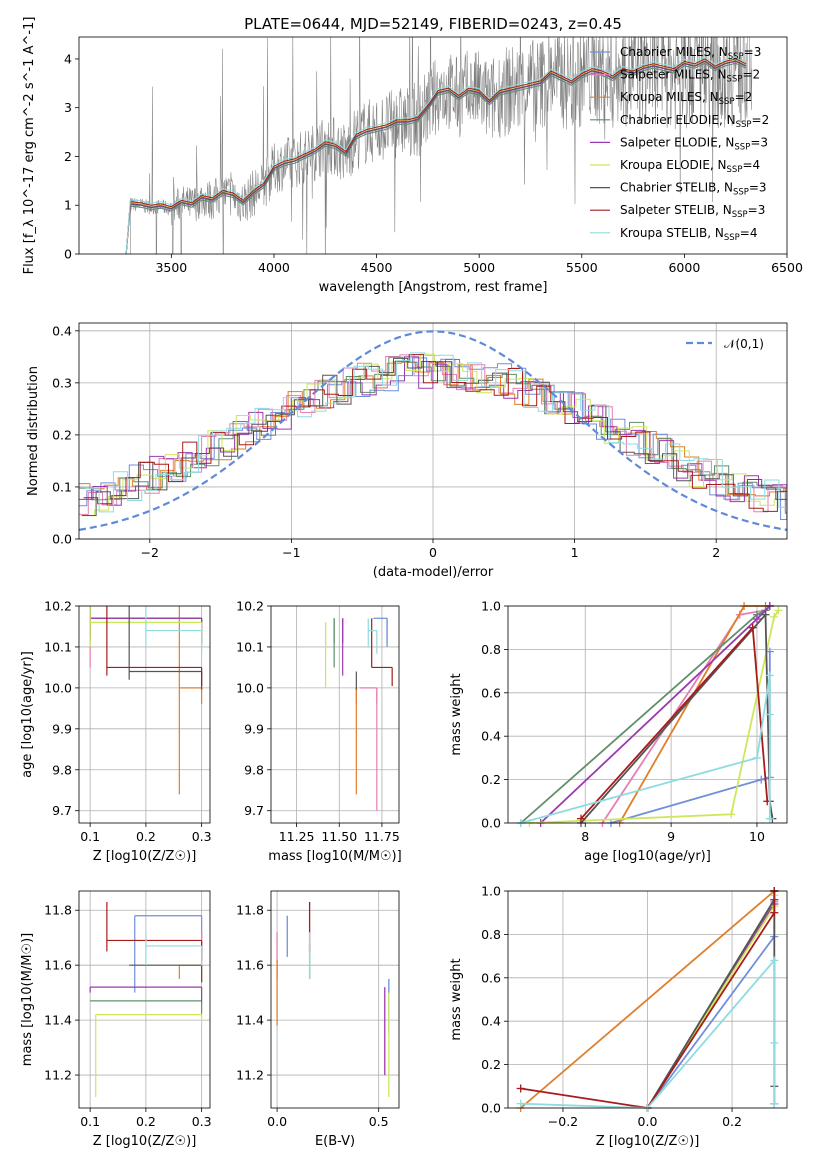  I want to click on residual-histogram-salpeter-elodie, so click(433, 438).